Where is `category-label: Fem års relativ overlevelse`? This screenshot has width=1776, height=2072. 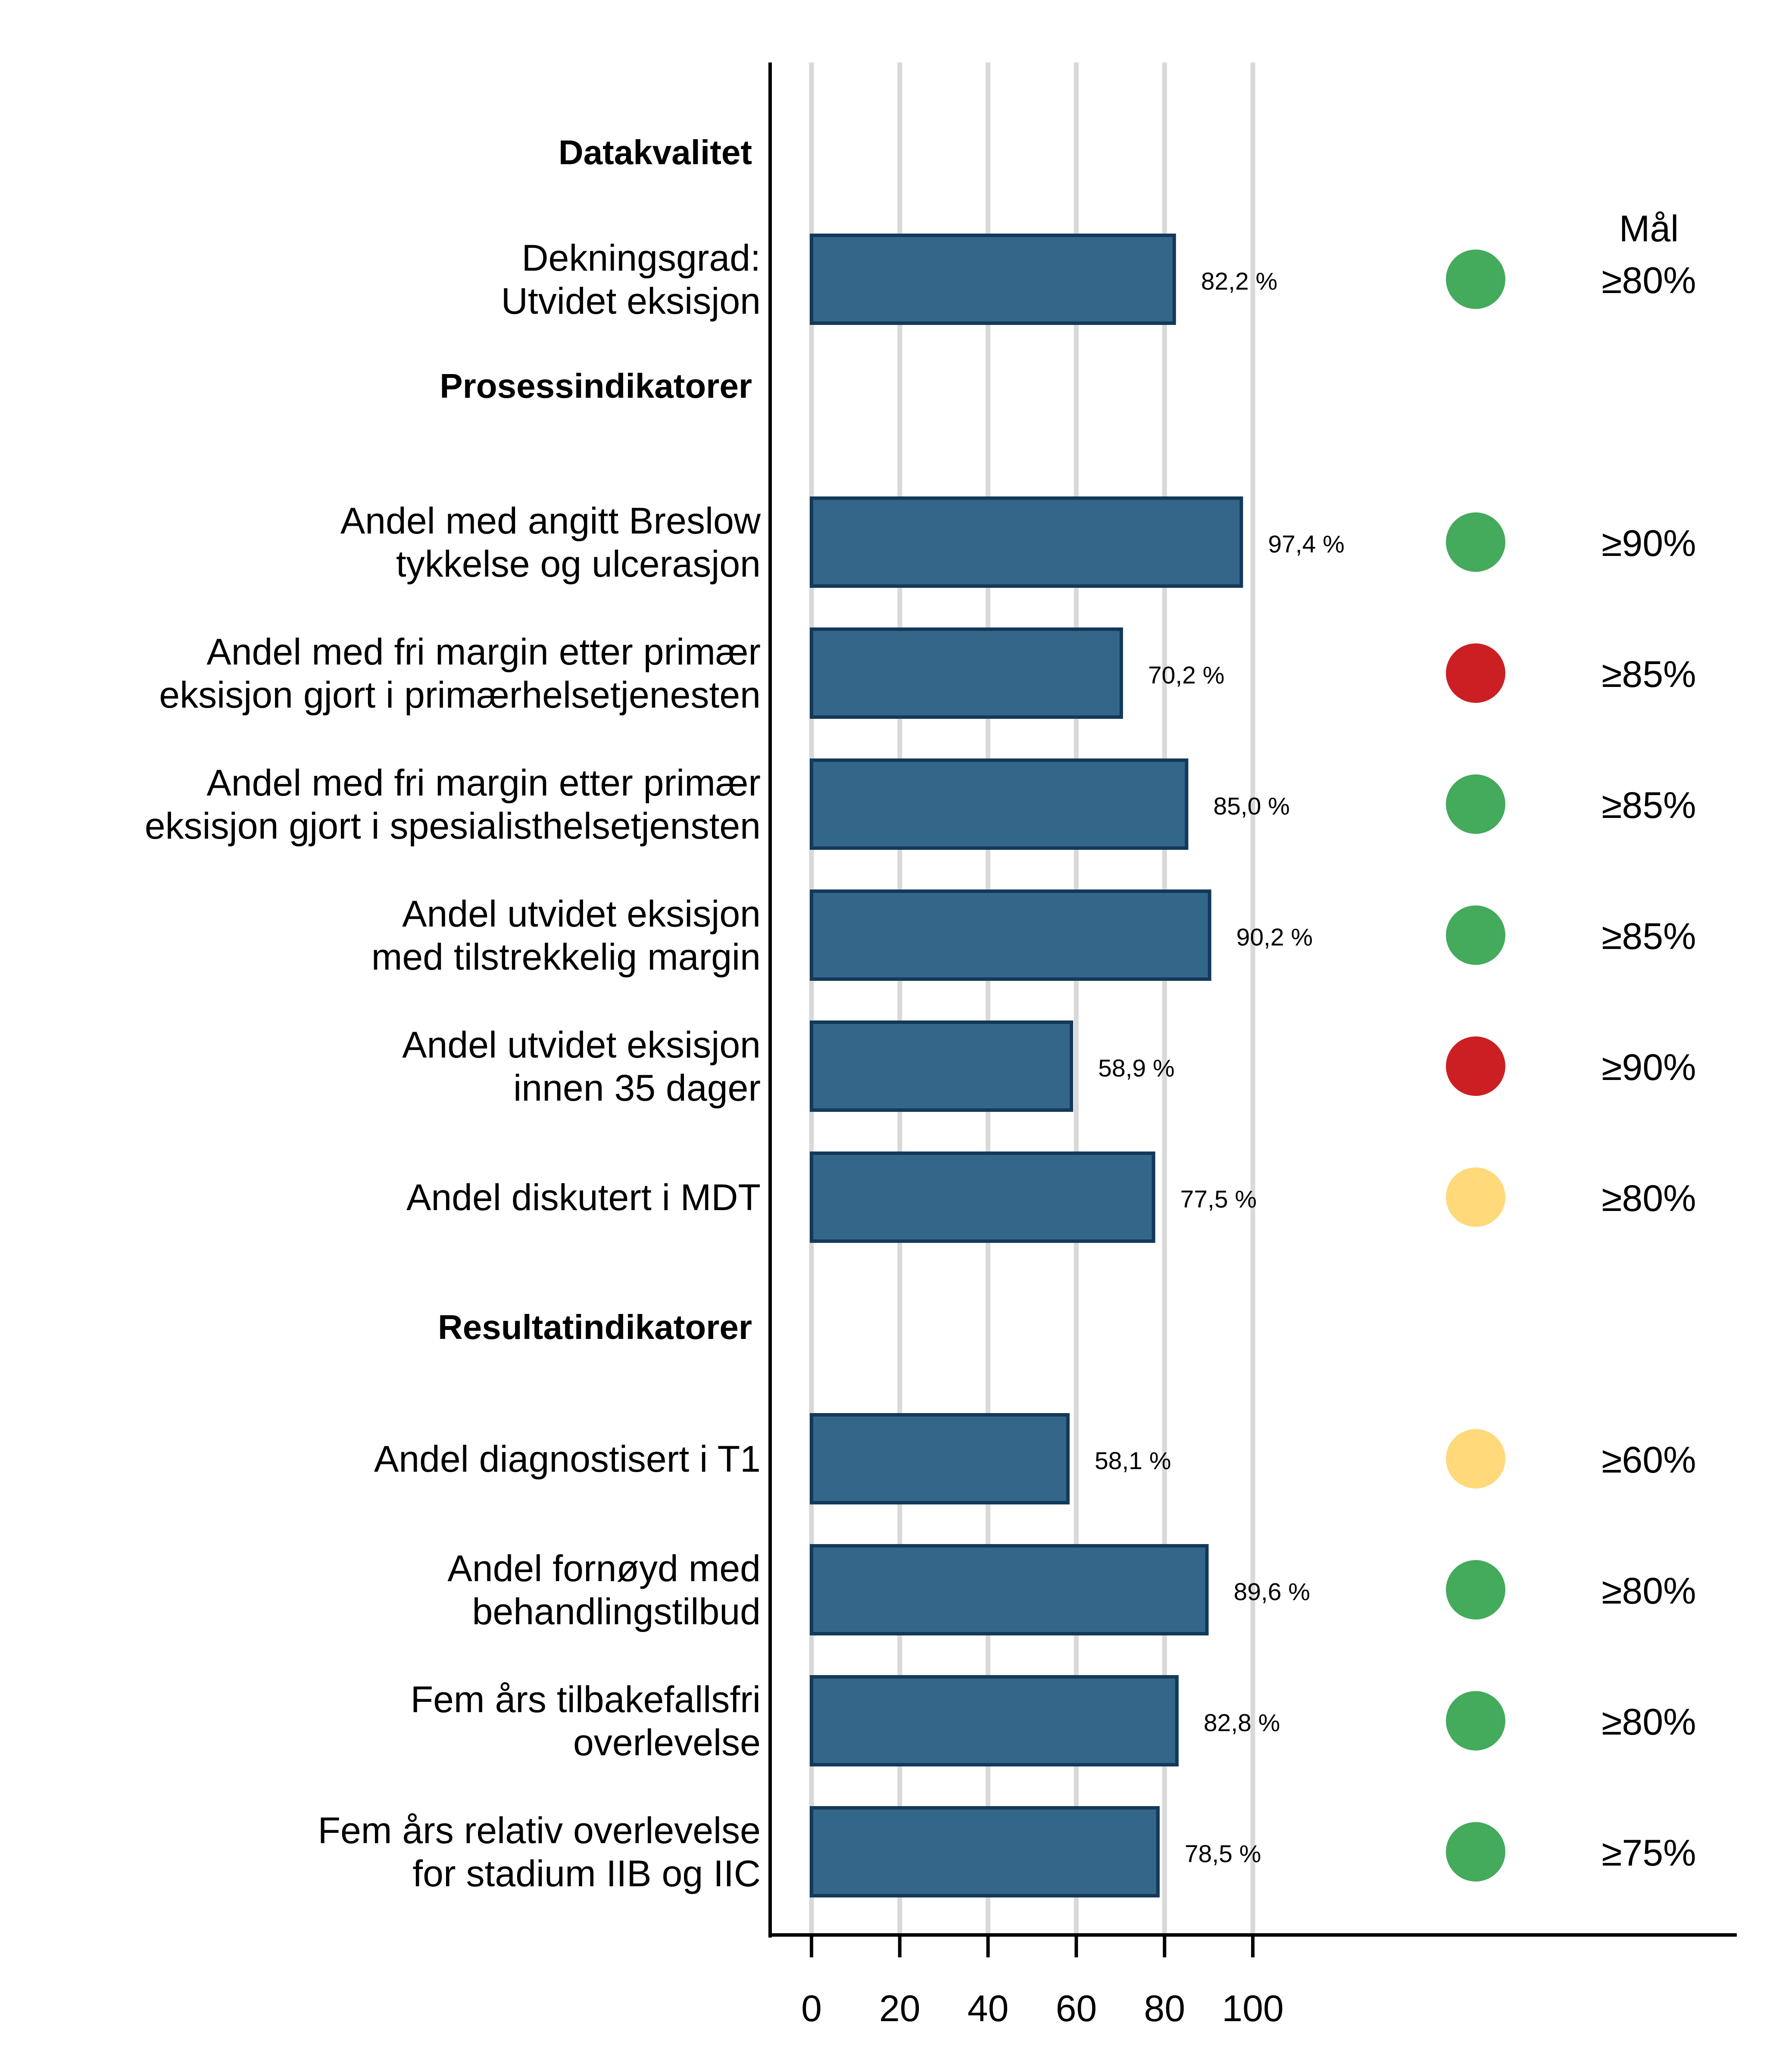 category-label: Fem års relativ overlevelse is located at coordinates (539, 1831).